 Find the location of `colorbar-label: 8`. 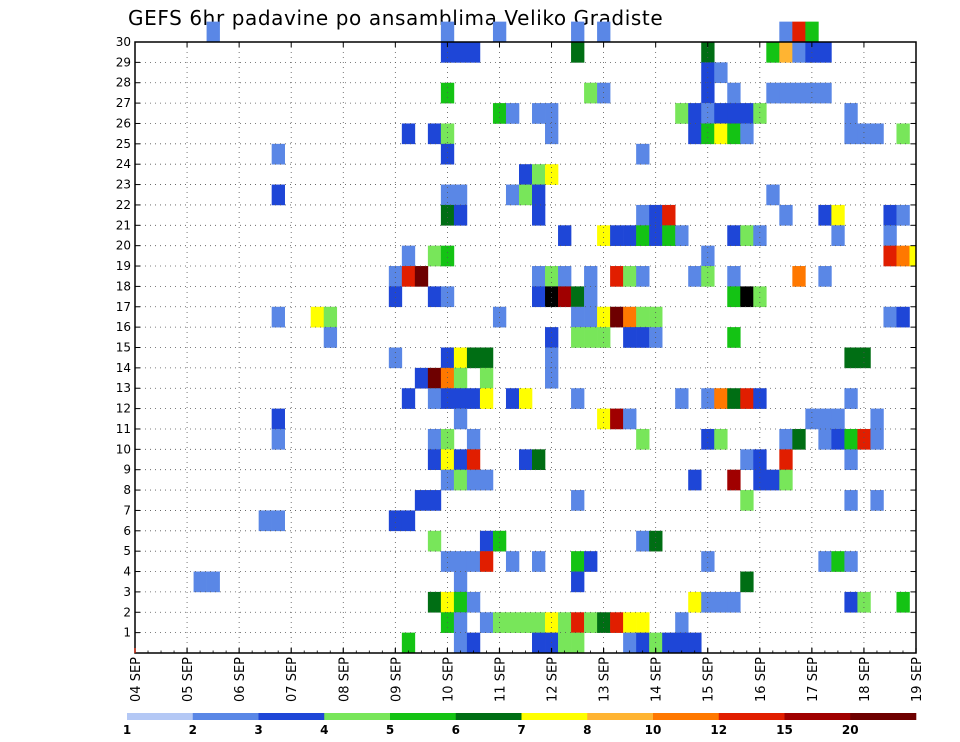

colorbar-label: 8 is located at coordinates (587, 730).